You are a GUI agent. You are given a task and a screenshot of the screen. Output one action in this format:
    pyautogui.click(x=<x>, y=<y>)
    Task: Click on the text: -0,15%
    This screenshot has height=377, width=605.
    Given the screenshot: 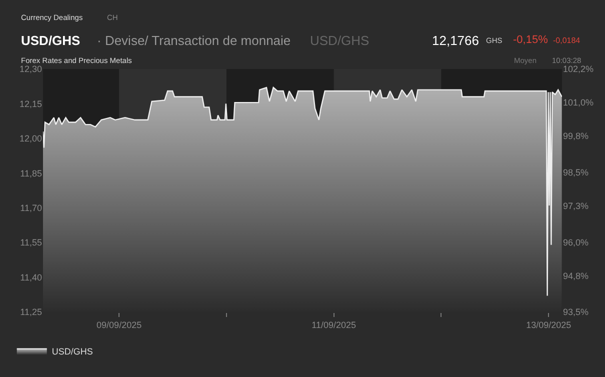 What is the action you would take?
    pyautogui.click(x=530, y=40)
    